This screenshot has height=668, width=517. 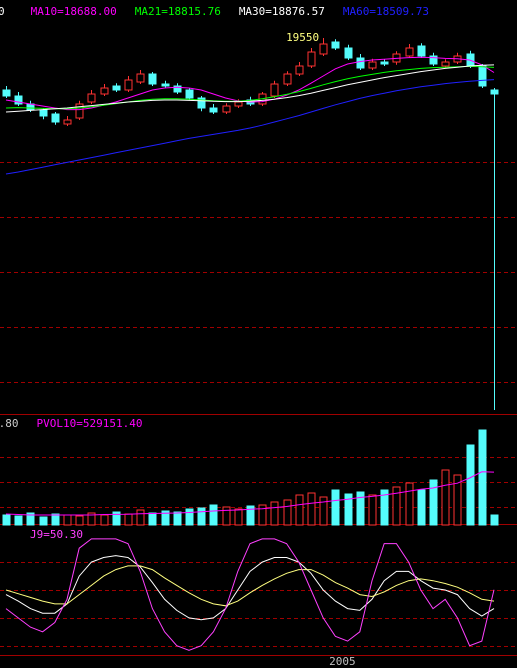 I want to click on legend-entry: MA30=18876.57, so click(x=282, y=11).